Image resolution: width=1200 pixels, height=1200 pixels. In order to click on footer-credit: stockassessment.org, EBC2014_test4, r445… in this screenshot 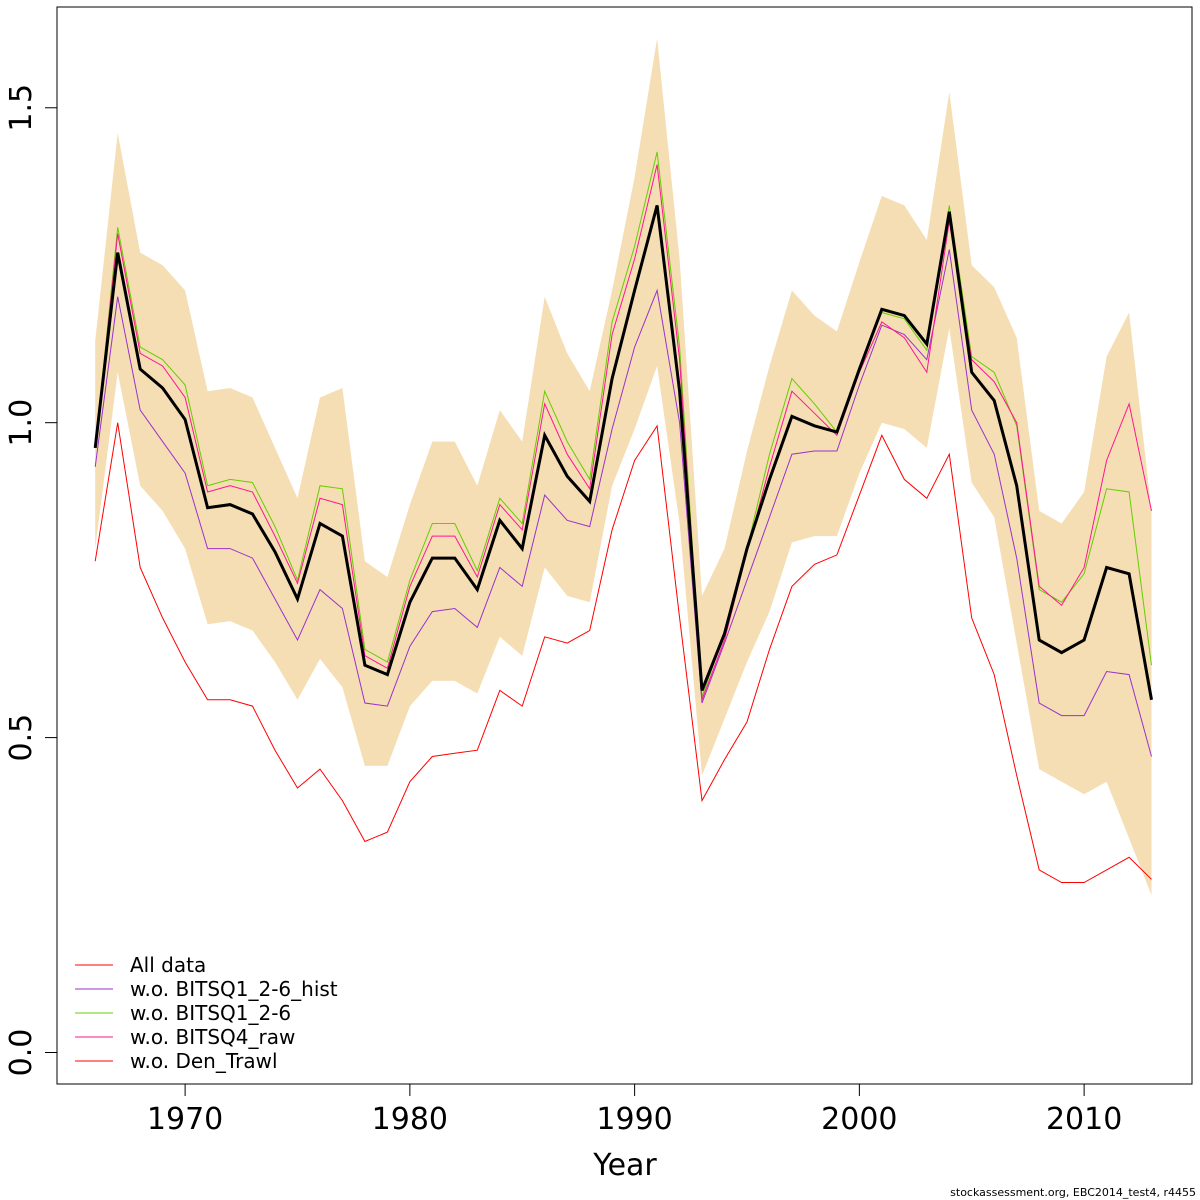, I will do `click(1073, 1192)`.